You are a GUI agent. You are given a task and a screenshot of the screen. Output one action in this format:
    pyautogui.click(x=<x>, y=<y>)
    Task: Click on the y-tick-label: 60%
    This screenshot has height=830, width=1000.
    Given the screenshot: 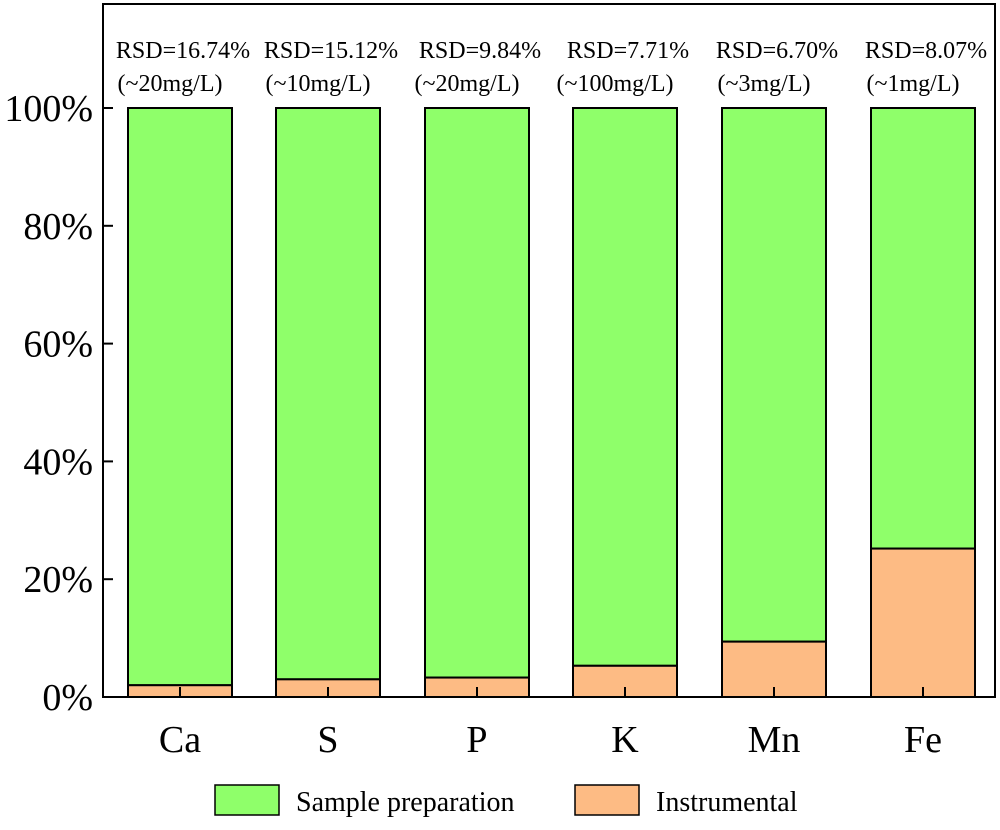 What is the action you would take?
    pyautogui.click(x=58, y=345)
    